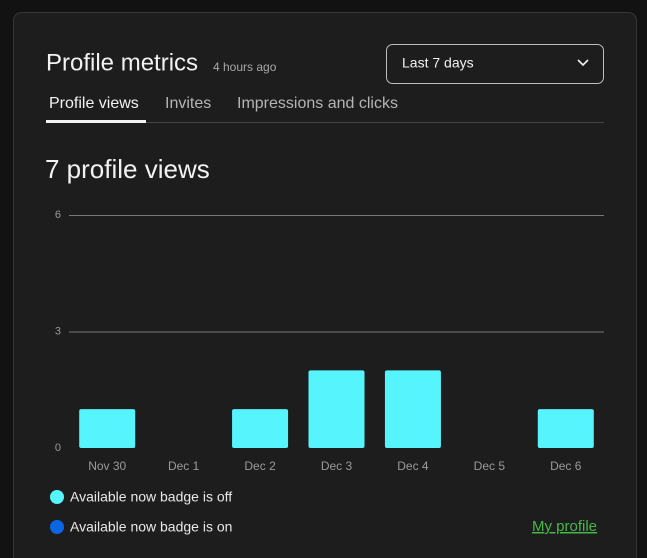 Image resolution: width=647 pixels, height=558 pixels. I want to click on y-tick-label: 3, so click(58, 331).